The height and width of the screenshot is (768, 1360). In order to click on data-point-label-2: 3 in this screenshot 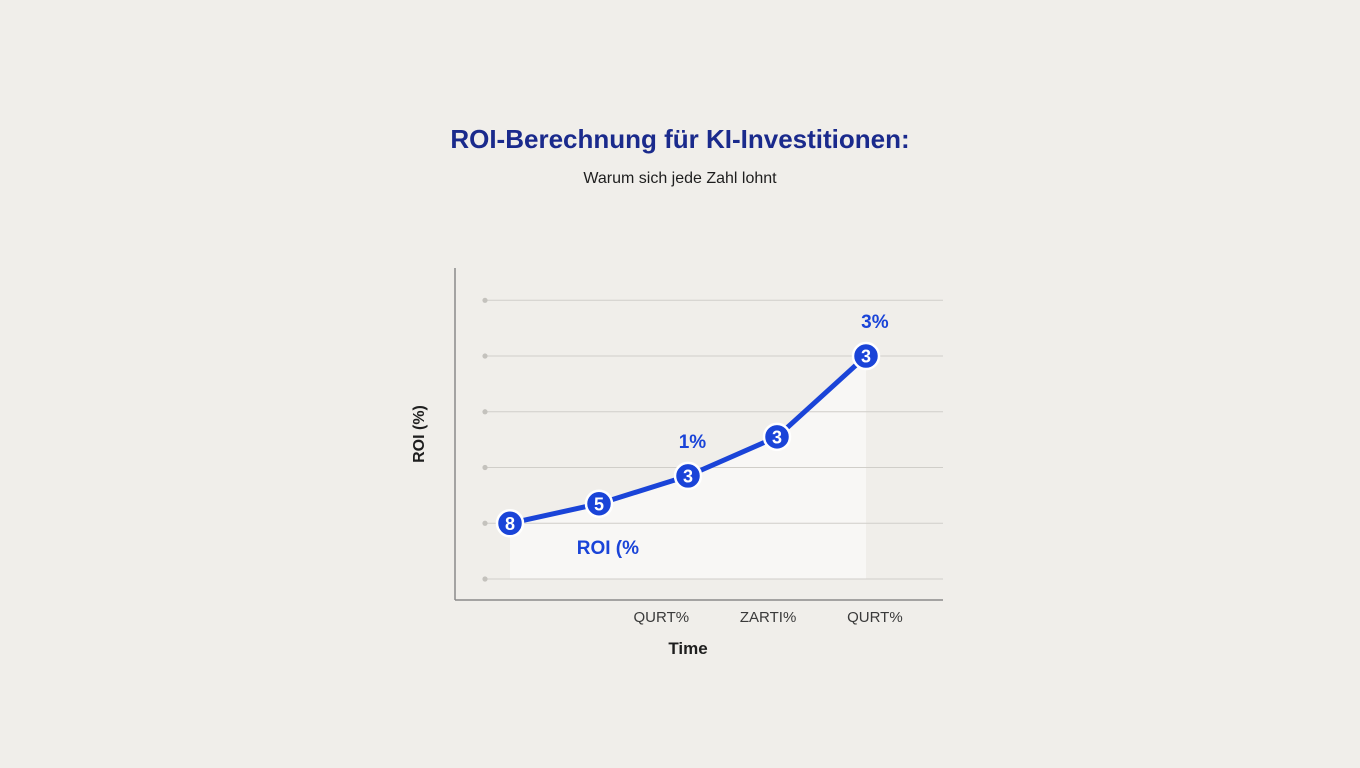, I will do `click(688, 476)`.